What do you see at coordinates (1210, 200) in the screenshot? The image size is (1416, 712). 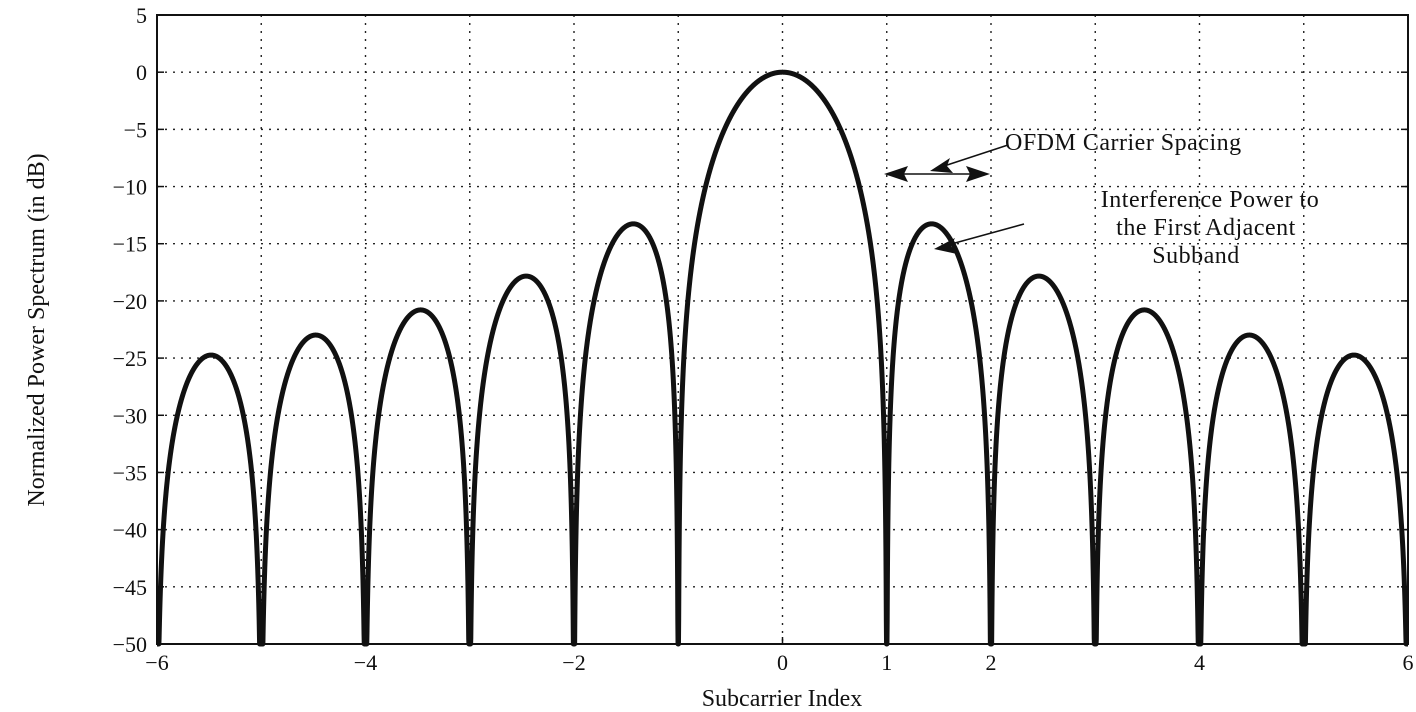 I see `annotation-interference-line-1: Interference Power to` at bounding box center [1210, 200].